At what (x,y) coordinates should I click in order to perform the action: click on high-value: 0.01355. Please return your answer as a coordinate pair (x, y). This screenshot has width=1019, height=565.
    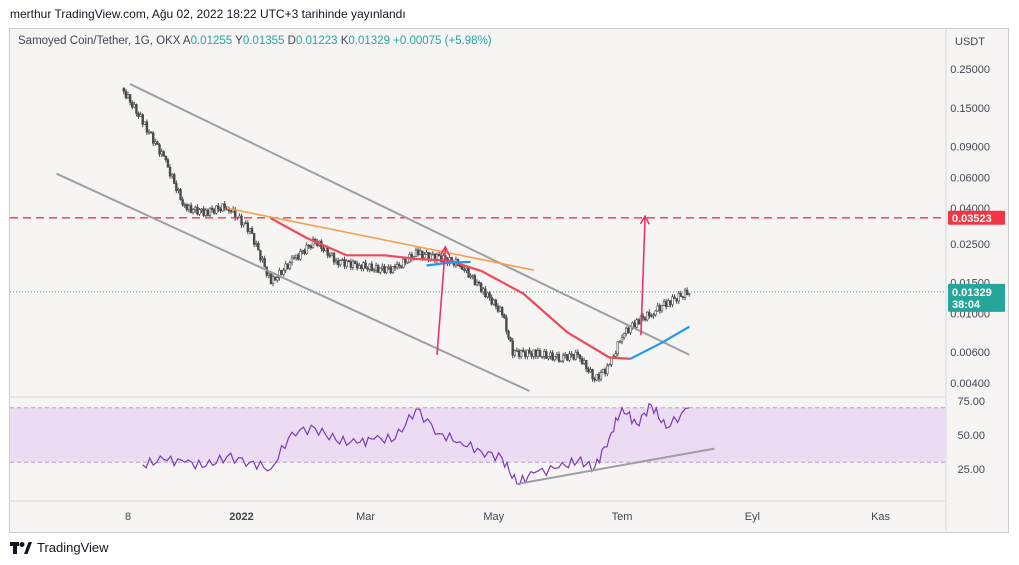
    Looking at the image, I should click on (263, 41).